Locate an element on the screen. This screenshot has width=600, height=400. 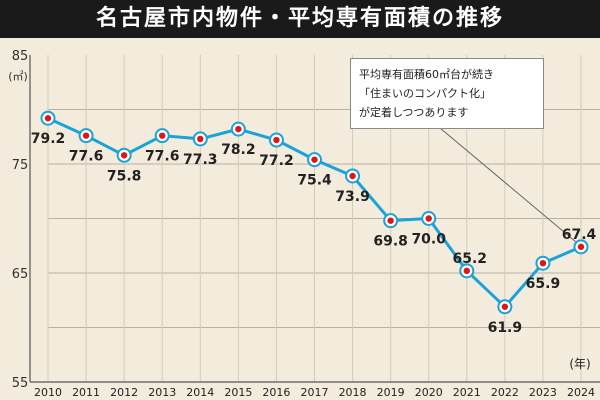
y-tick-label: 75 is located at coordinates (20, 165).